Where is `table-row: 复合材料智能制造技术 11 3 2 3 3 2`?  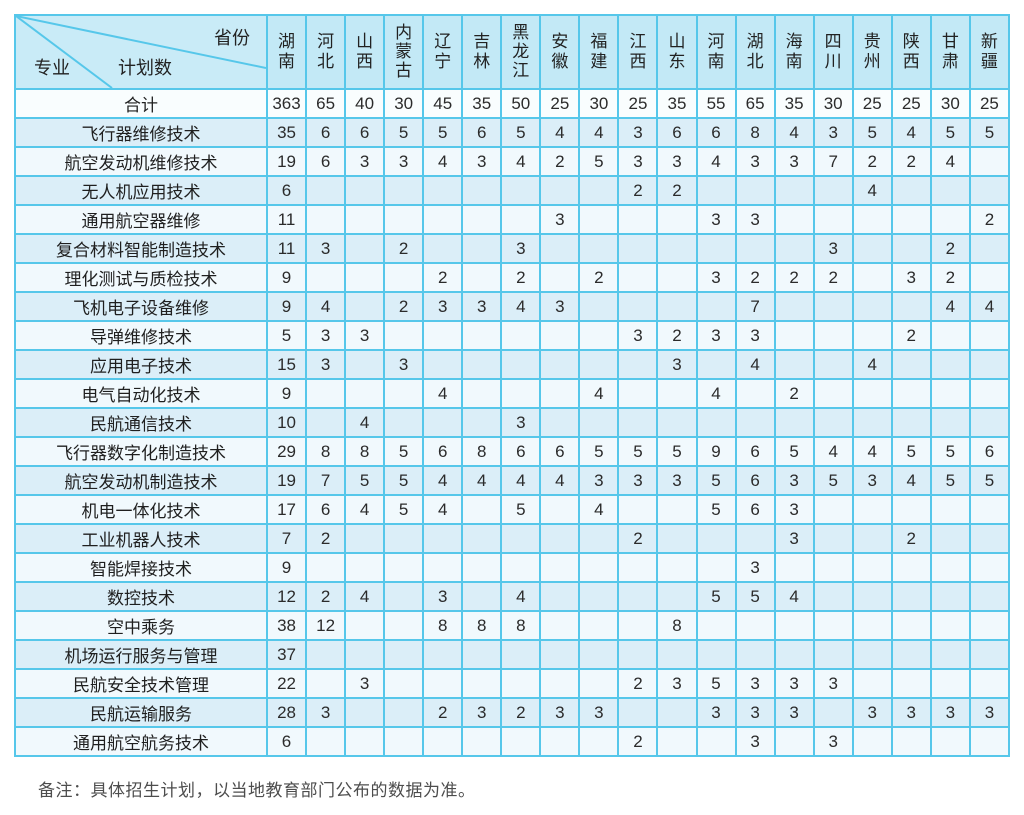
table-row: 复合材料智能制造技术 11 3 2 3 3 2 is located at coordinates (512, 248).